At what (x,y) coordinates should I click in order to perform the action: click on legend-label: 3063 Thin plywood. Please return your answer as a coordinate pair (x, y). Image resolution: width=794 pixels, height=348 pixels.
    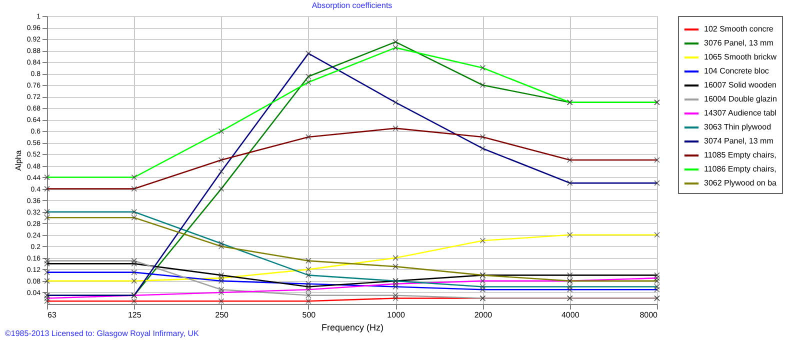
    Looking at the image, I should click on (738, 127).